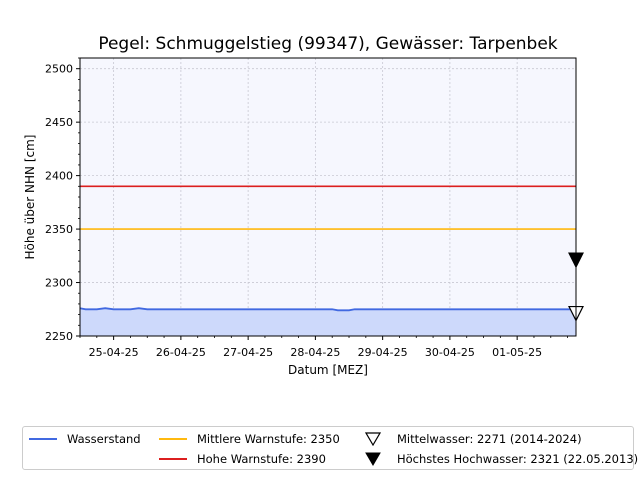  Describe the element at coordinates (248, 352) in the screenshot. I see `x-tick-label: 27-04-25` at that location.